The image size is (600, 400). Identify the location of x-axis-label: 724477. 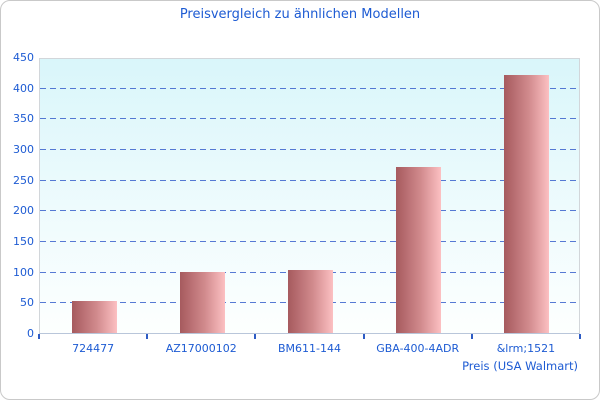
(93, 348).